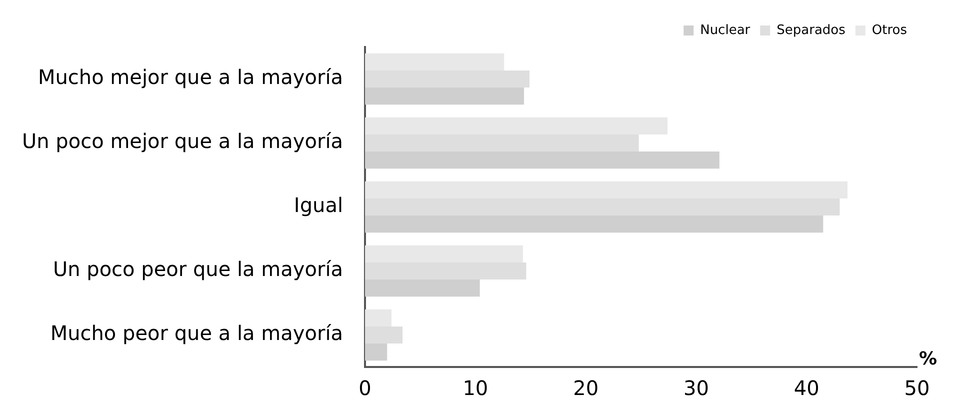 Image resolution: width=955 pixels, height=413 pixels. I want to click on y-tick-label: Mucho mejor que a la mayoría, so click(191, 77).